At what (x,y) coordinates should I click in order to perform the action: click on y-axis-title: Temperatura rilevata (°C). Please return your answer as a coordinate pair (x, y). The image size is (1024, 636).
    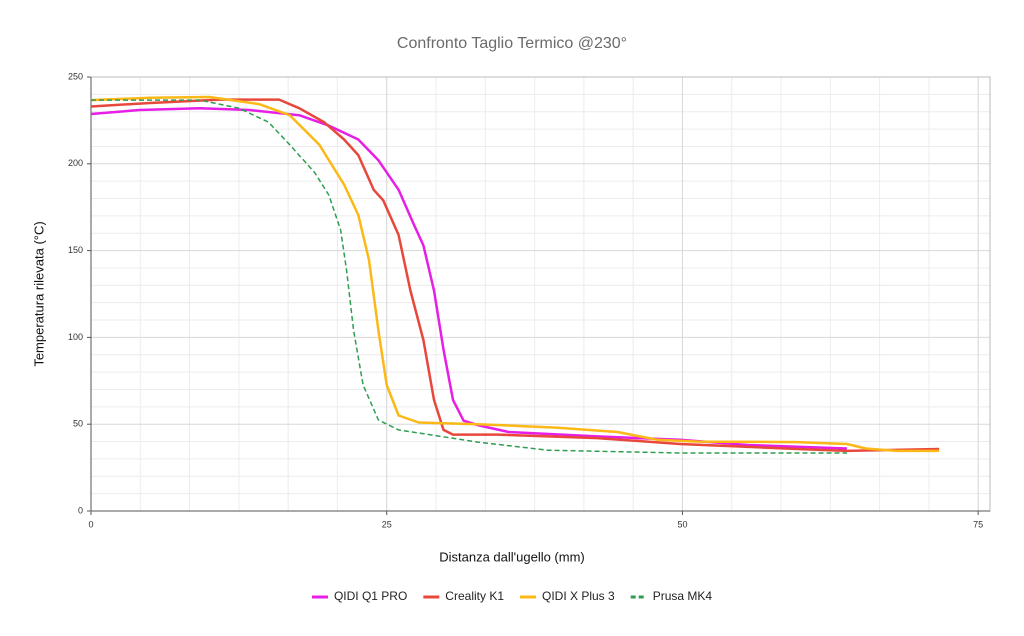
    Looking at the image, I should click on (38, 293).